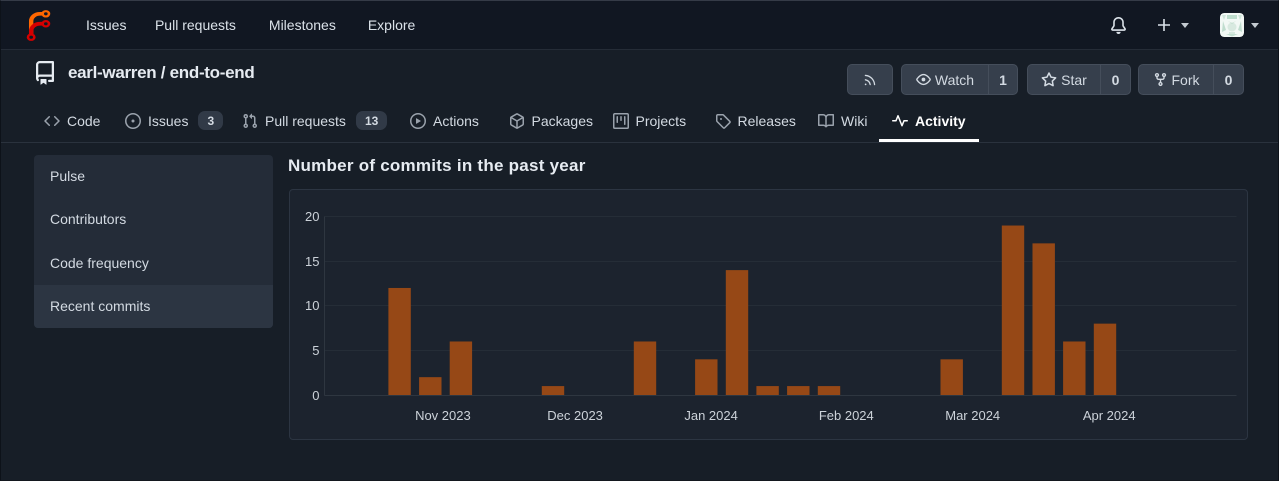  Describe the element at coordinates (1109, 415) in the screenshot. I see `svg-text: Apr 2024` at that location.